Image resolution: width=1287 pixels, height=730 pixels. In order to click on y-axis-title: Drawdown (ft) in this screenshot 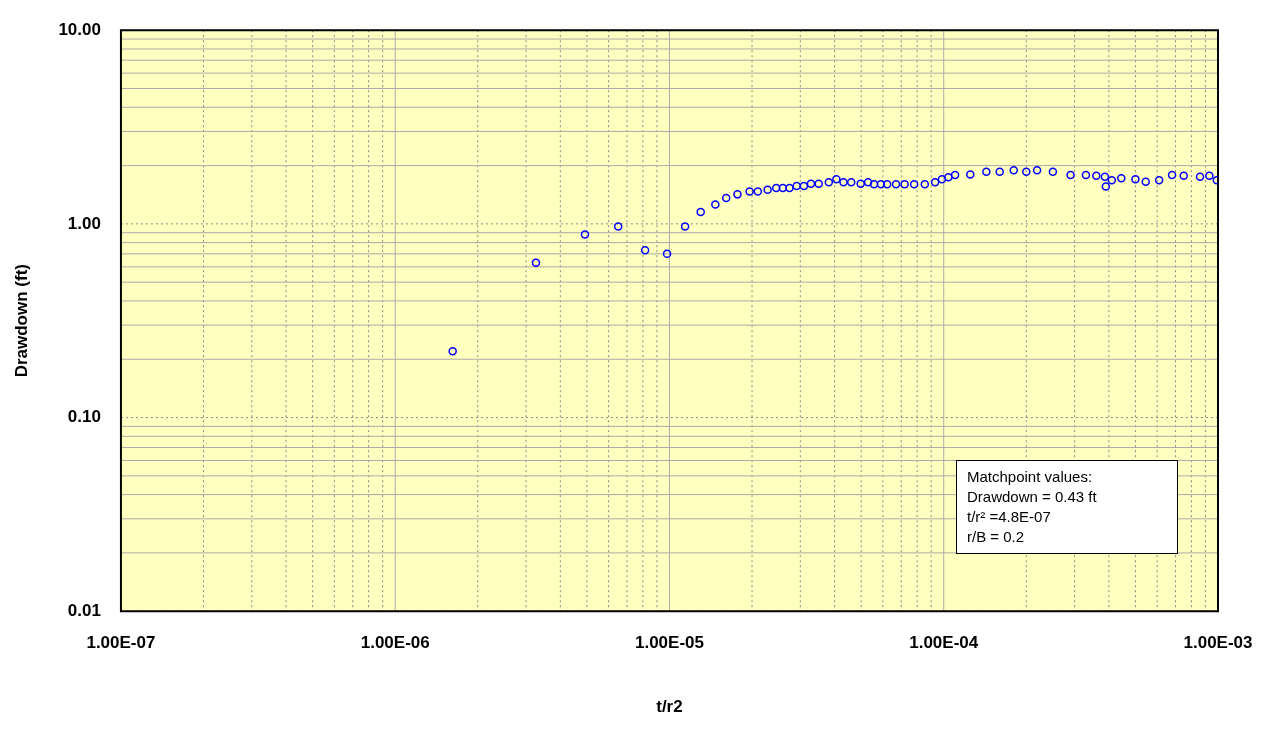, I will do `click(21, 321)`.